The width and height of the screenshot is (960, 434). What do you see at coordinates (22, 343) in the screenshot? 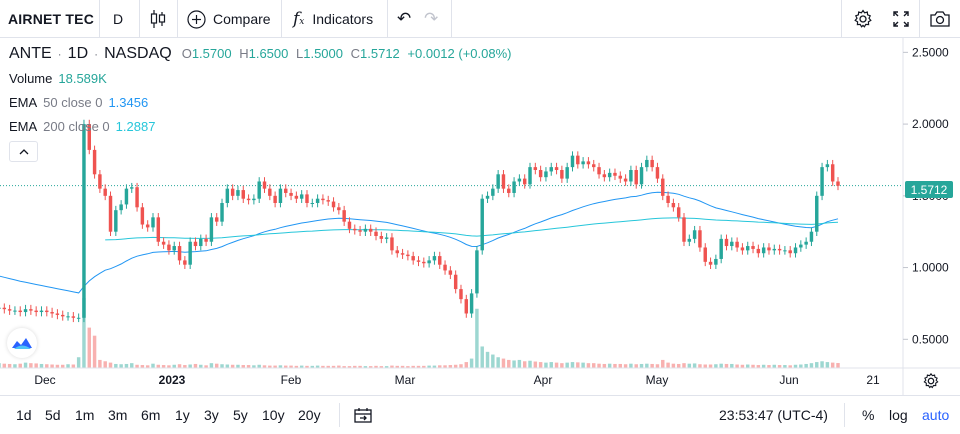
I see `tradingview-logo-icon` at bounding box center [22, 343].